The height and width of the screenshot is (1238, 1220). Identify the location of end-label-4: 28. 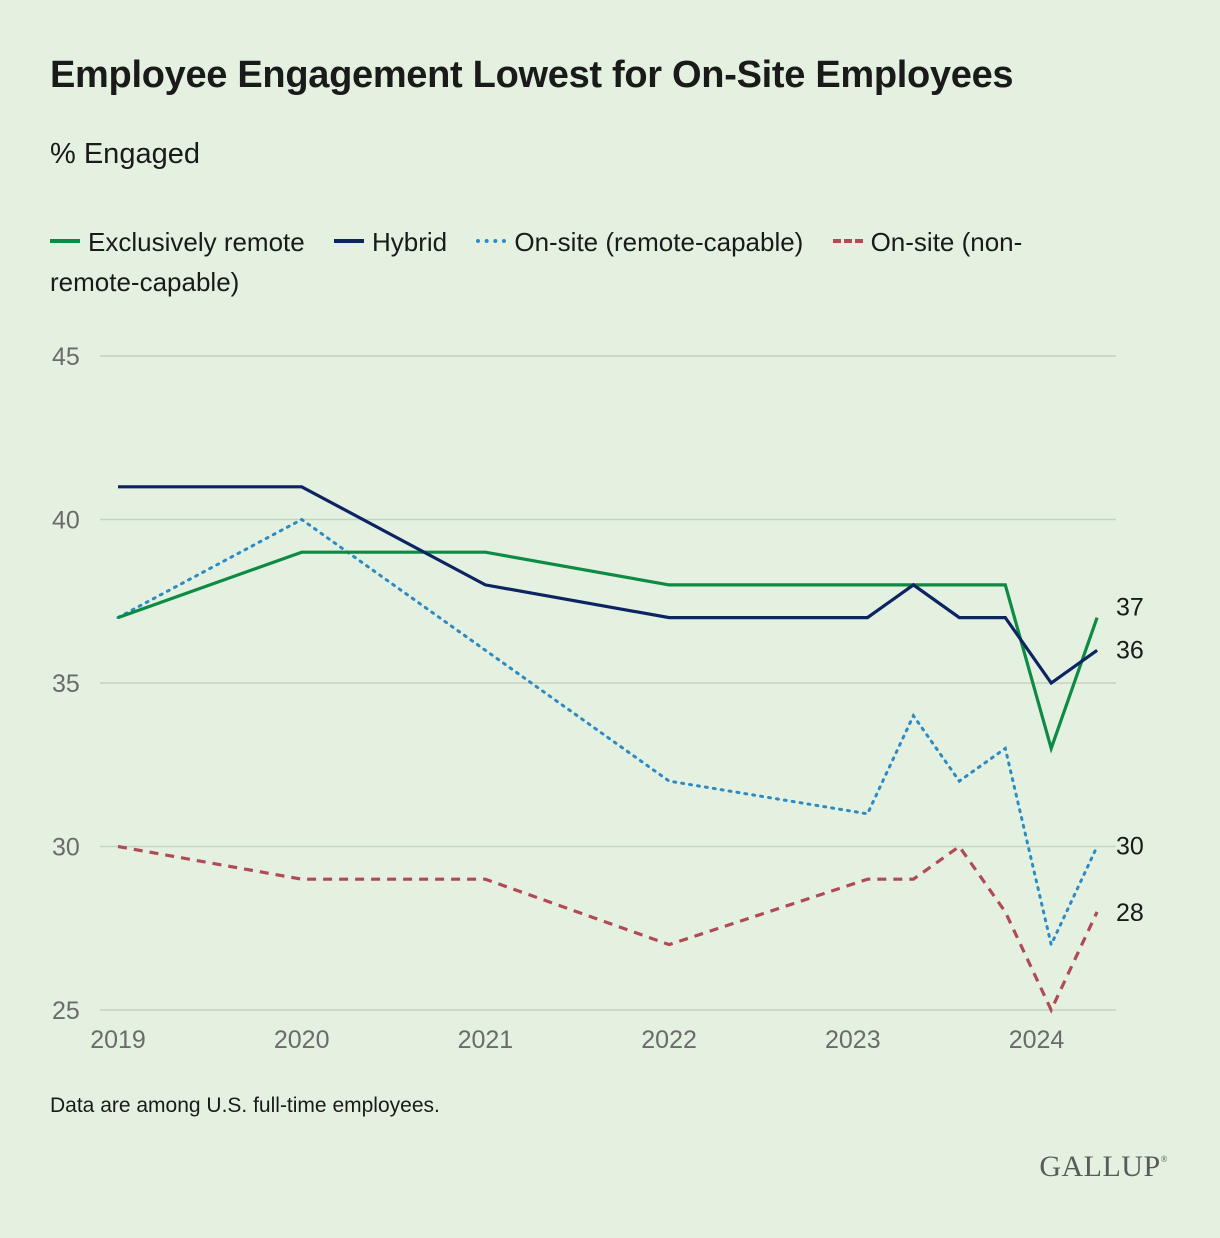
(1130, 913).